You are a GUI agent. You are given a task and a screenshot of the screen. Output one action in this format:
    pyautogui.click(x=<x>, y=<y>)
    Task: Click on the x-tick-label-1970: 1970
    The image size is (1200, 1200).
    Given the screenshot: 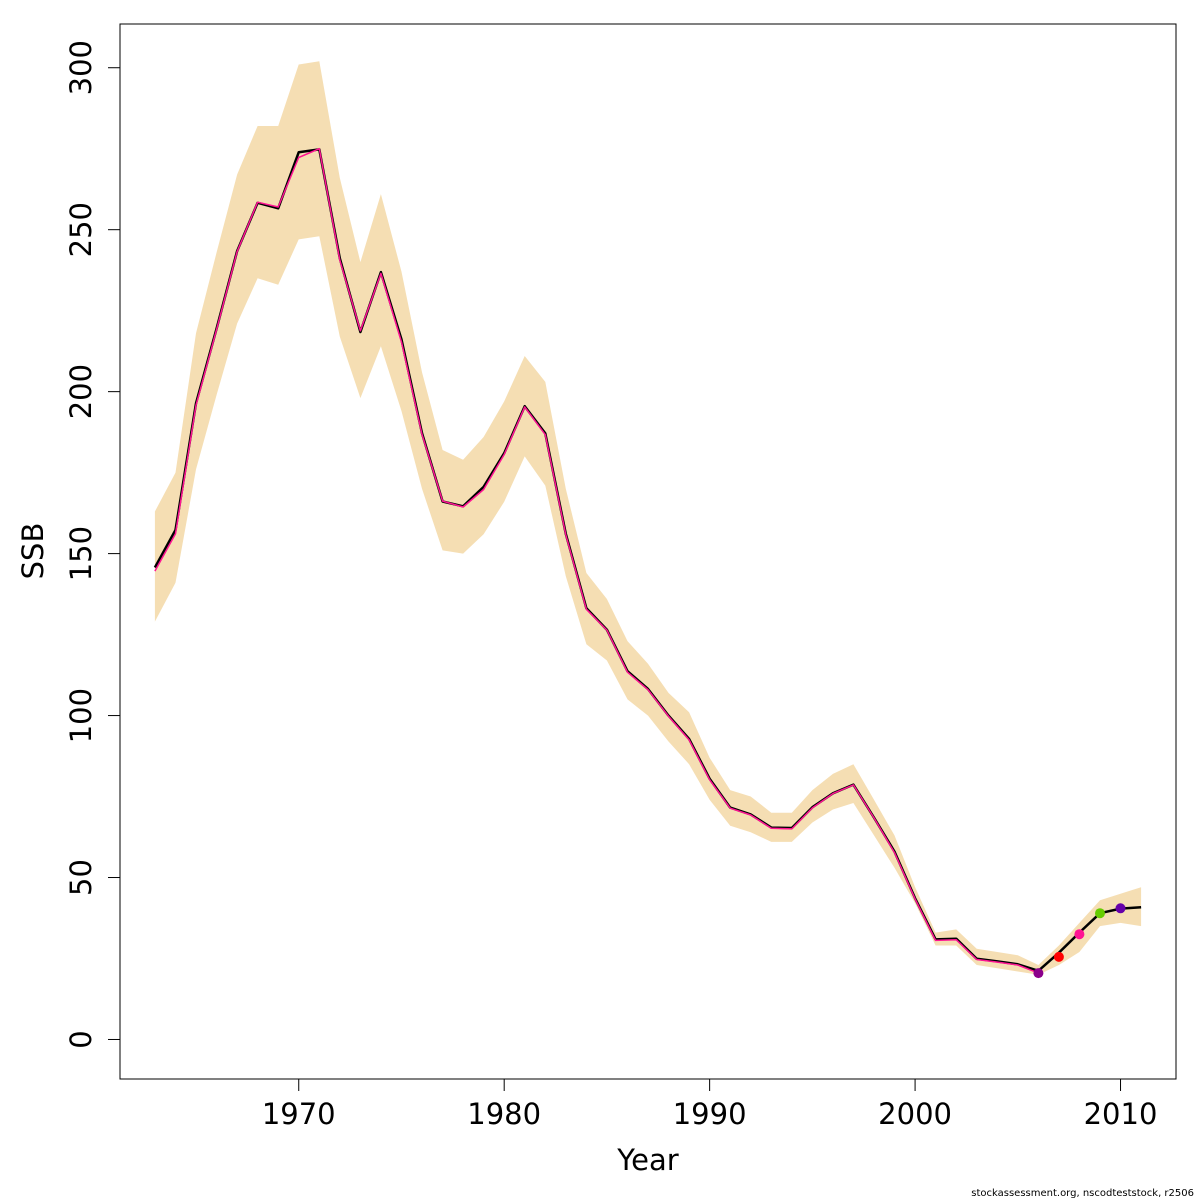 What is the action you would take?
    pyautogui.click(x=299, y=1114)
    